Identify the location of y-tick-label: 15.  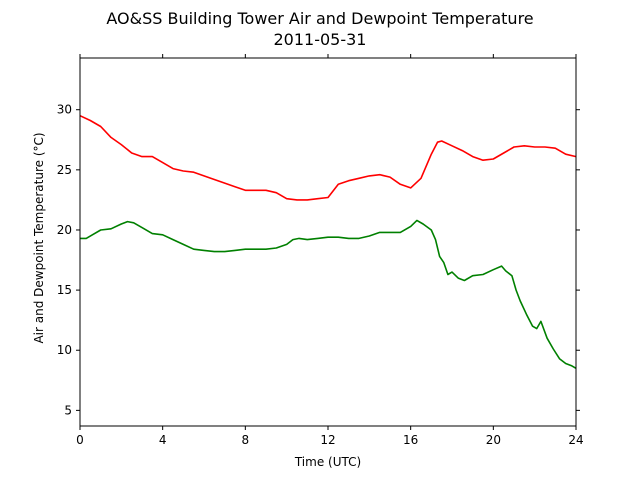
(64, 290).